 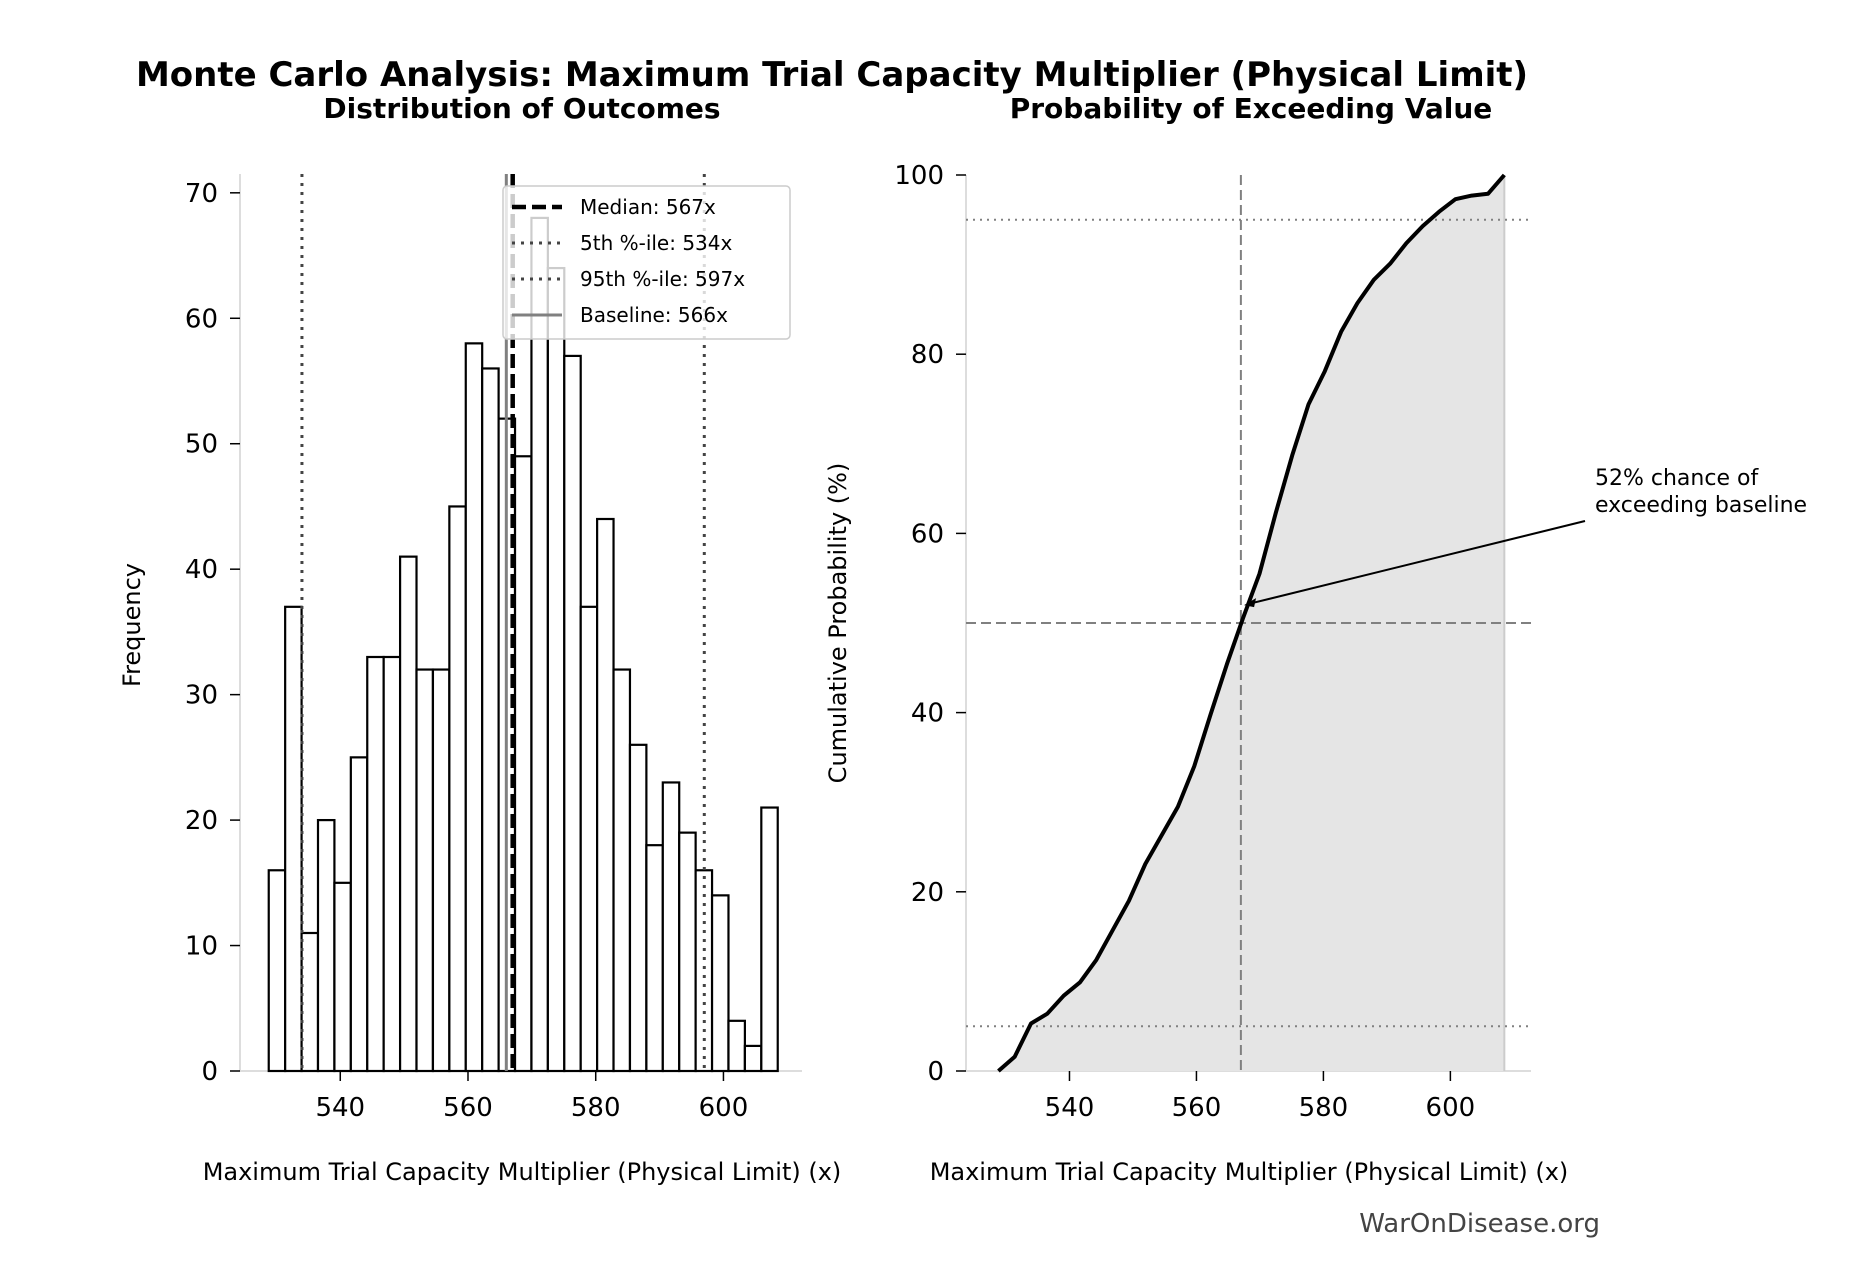 I want to click on y-tick-label: 70, so click(x=201, y=194).